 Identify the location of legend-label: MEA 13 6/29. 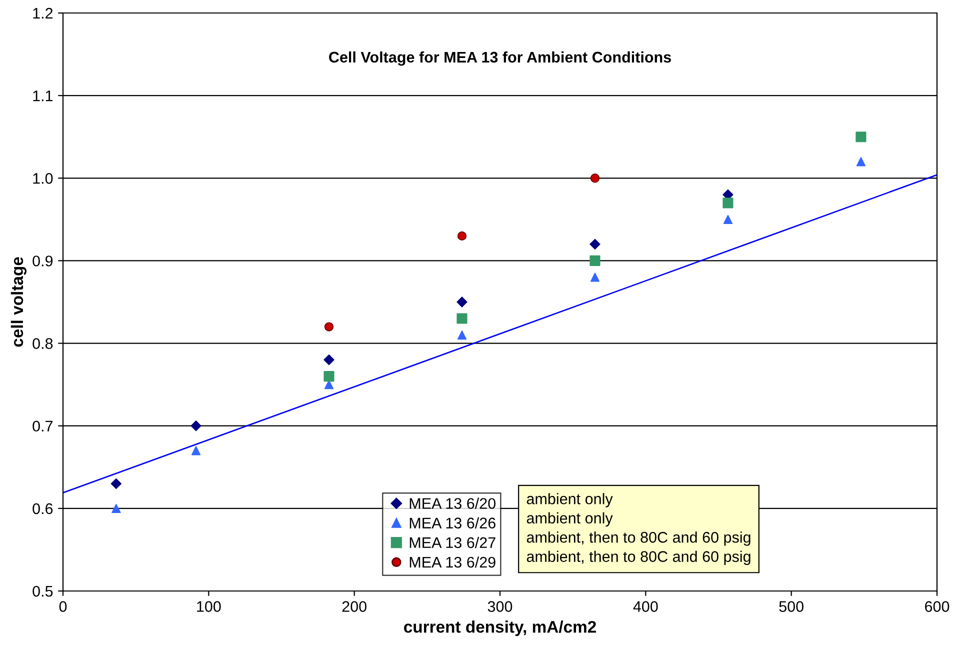
(453, 562).